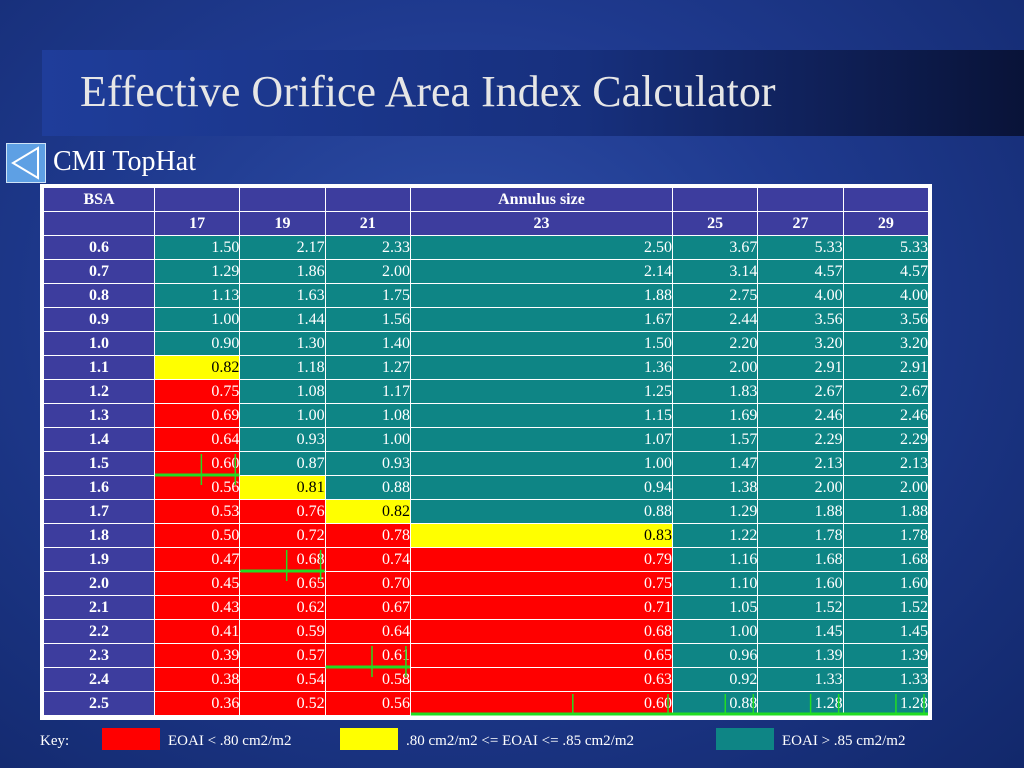 Image resolution: width=1024 pixels, height=768 pixels. I want to click on eoai-cell: 3.20, so click(800, 343).